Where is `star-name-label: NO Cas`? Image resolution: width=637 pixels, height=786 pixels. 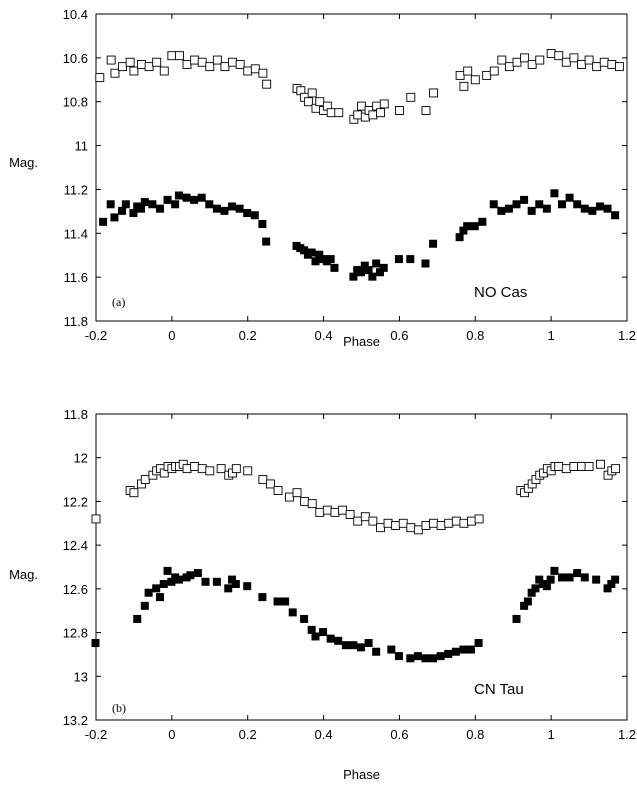
star-name-label: NO Cas is located at coordinates (500, 292).